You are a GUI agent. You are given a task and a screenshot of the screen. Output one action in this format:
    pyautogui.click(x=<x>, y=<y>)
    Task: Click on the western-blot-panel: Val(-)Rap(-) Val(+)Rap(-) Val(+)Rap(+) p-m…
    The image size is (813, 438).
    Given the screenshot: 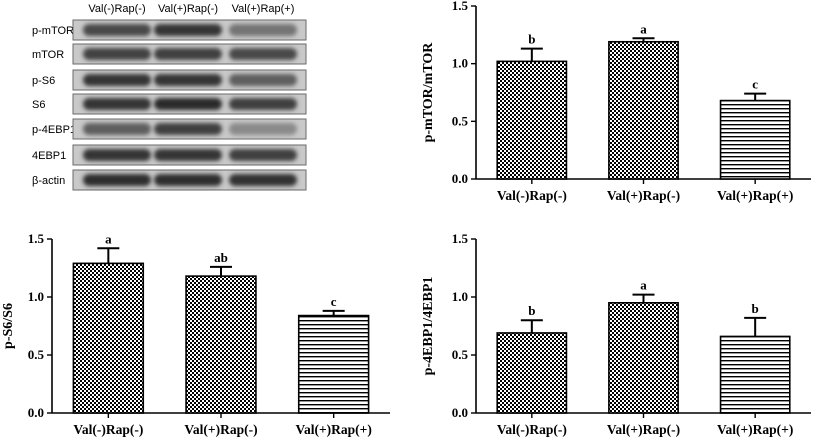 What is the action you would take?
    pyautogui.click(x=169, y=97)
    